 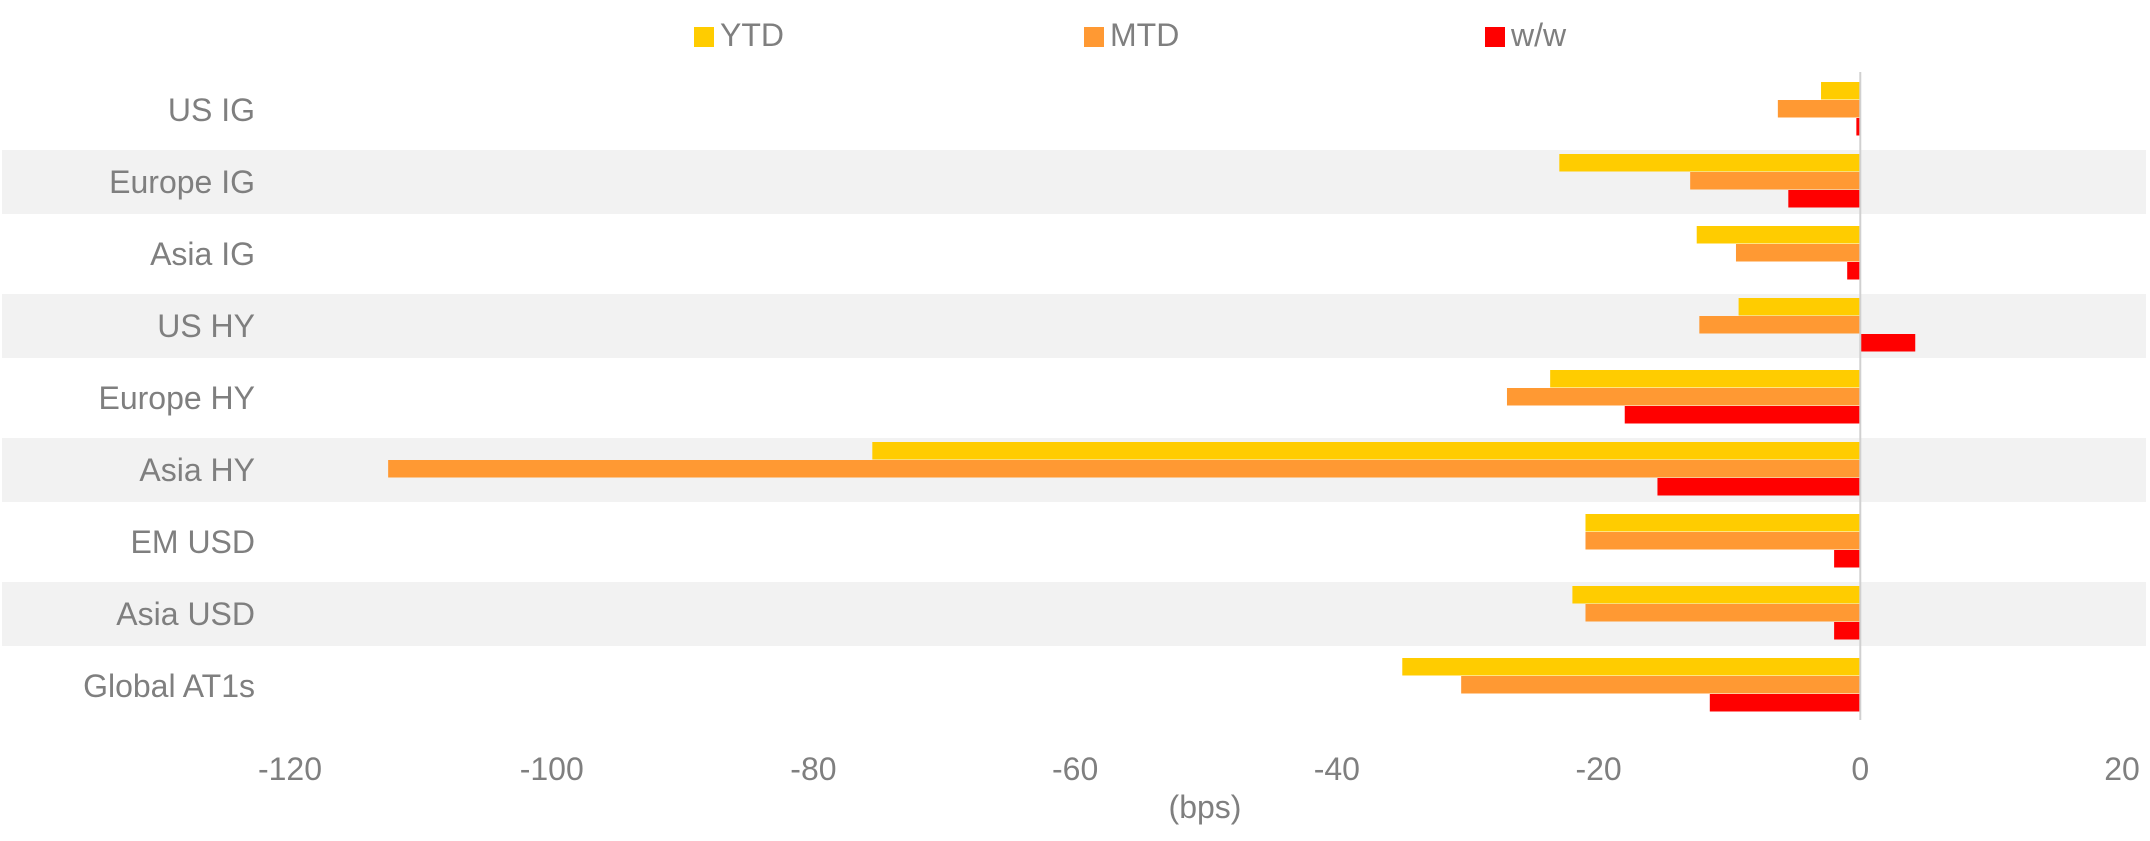 What do you see at coordinates (2122, 769) in the screenshot?
I see `x-tick-label: 20` at bounding box center [2122, 769].